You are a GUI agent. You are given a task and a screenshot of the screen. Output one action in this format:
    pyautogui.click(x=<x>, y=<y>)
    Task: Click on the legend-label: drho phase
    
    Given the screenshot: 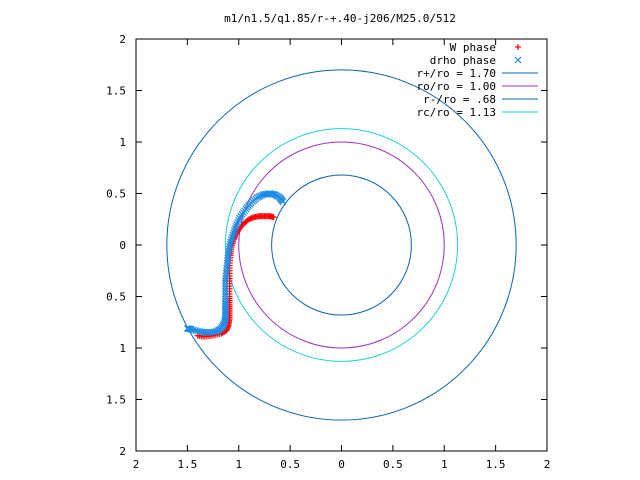 What is the action you would take?
    pyautogui.click(x=463, y=60)
    